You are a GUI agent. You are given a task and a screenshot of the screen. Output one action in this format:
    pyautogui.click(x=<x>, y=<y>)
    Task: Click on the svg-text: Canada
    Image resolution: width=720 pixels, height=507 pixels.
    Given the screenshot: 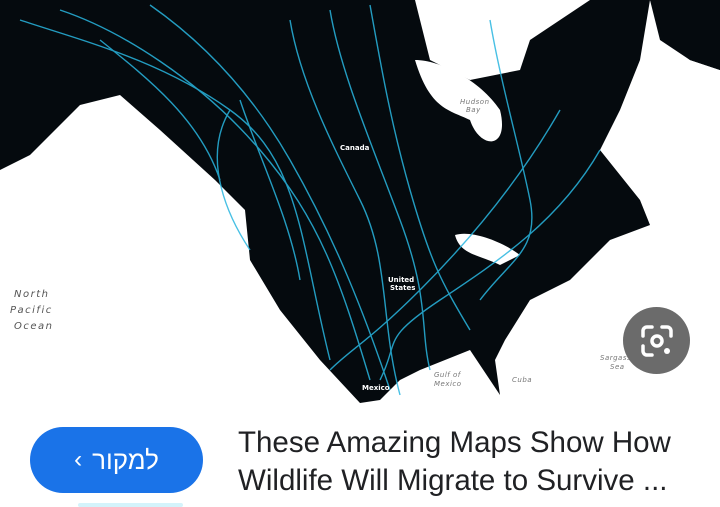 What is the action you would take?
    pyautogui.click(x=355, y=148)
    